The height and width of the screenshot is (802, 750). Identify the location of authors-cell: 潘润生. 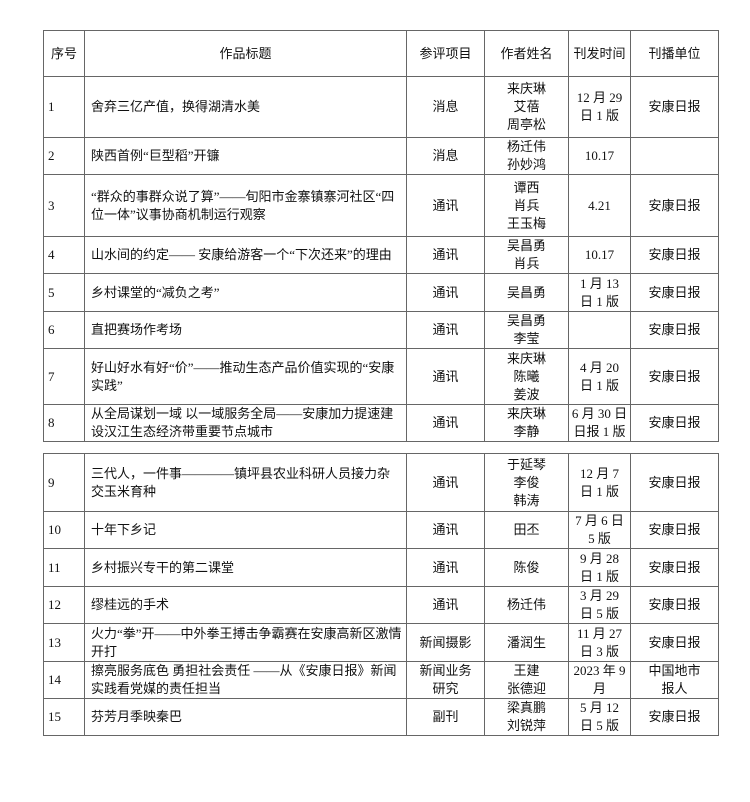
(526, 642).